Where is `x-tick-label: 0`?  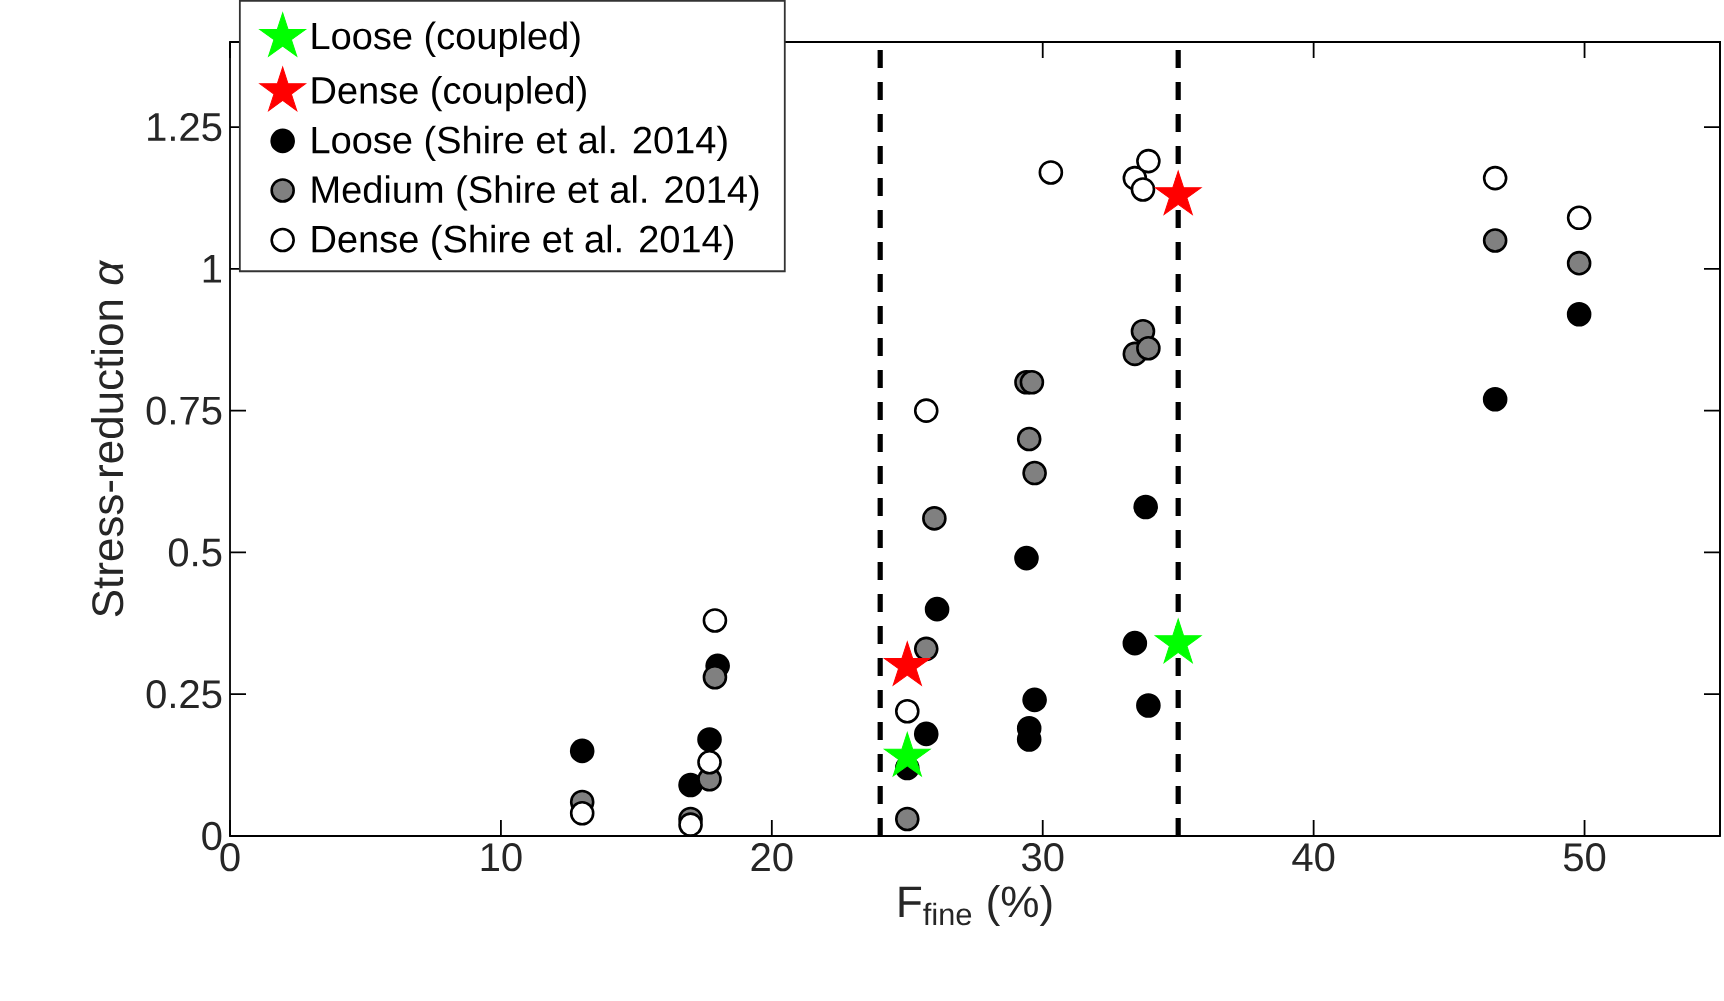
x-tick-label: 0 is located at coordinates (230, 857).